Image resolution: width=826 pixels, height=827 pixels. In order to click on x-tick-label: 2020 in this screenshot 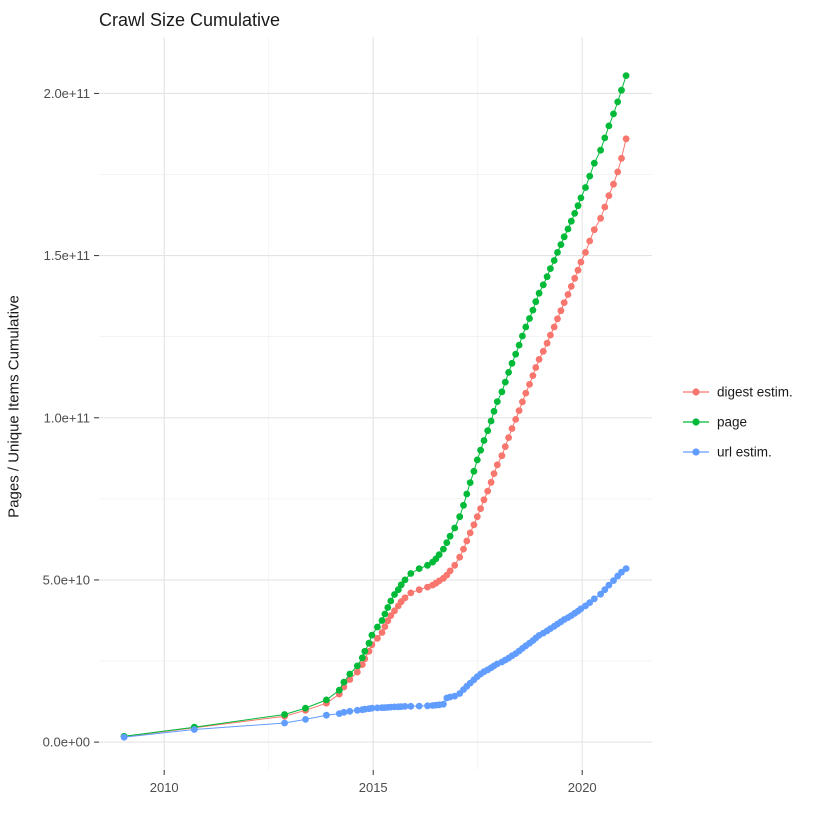, I will do `click(582, 787)`.